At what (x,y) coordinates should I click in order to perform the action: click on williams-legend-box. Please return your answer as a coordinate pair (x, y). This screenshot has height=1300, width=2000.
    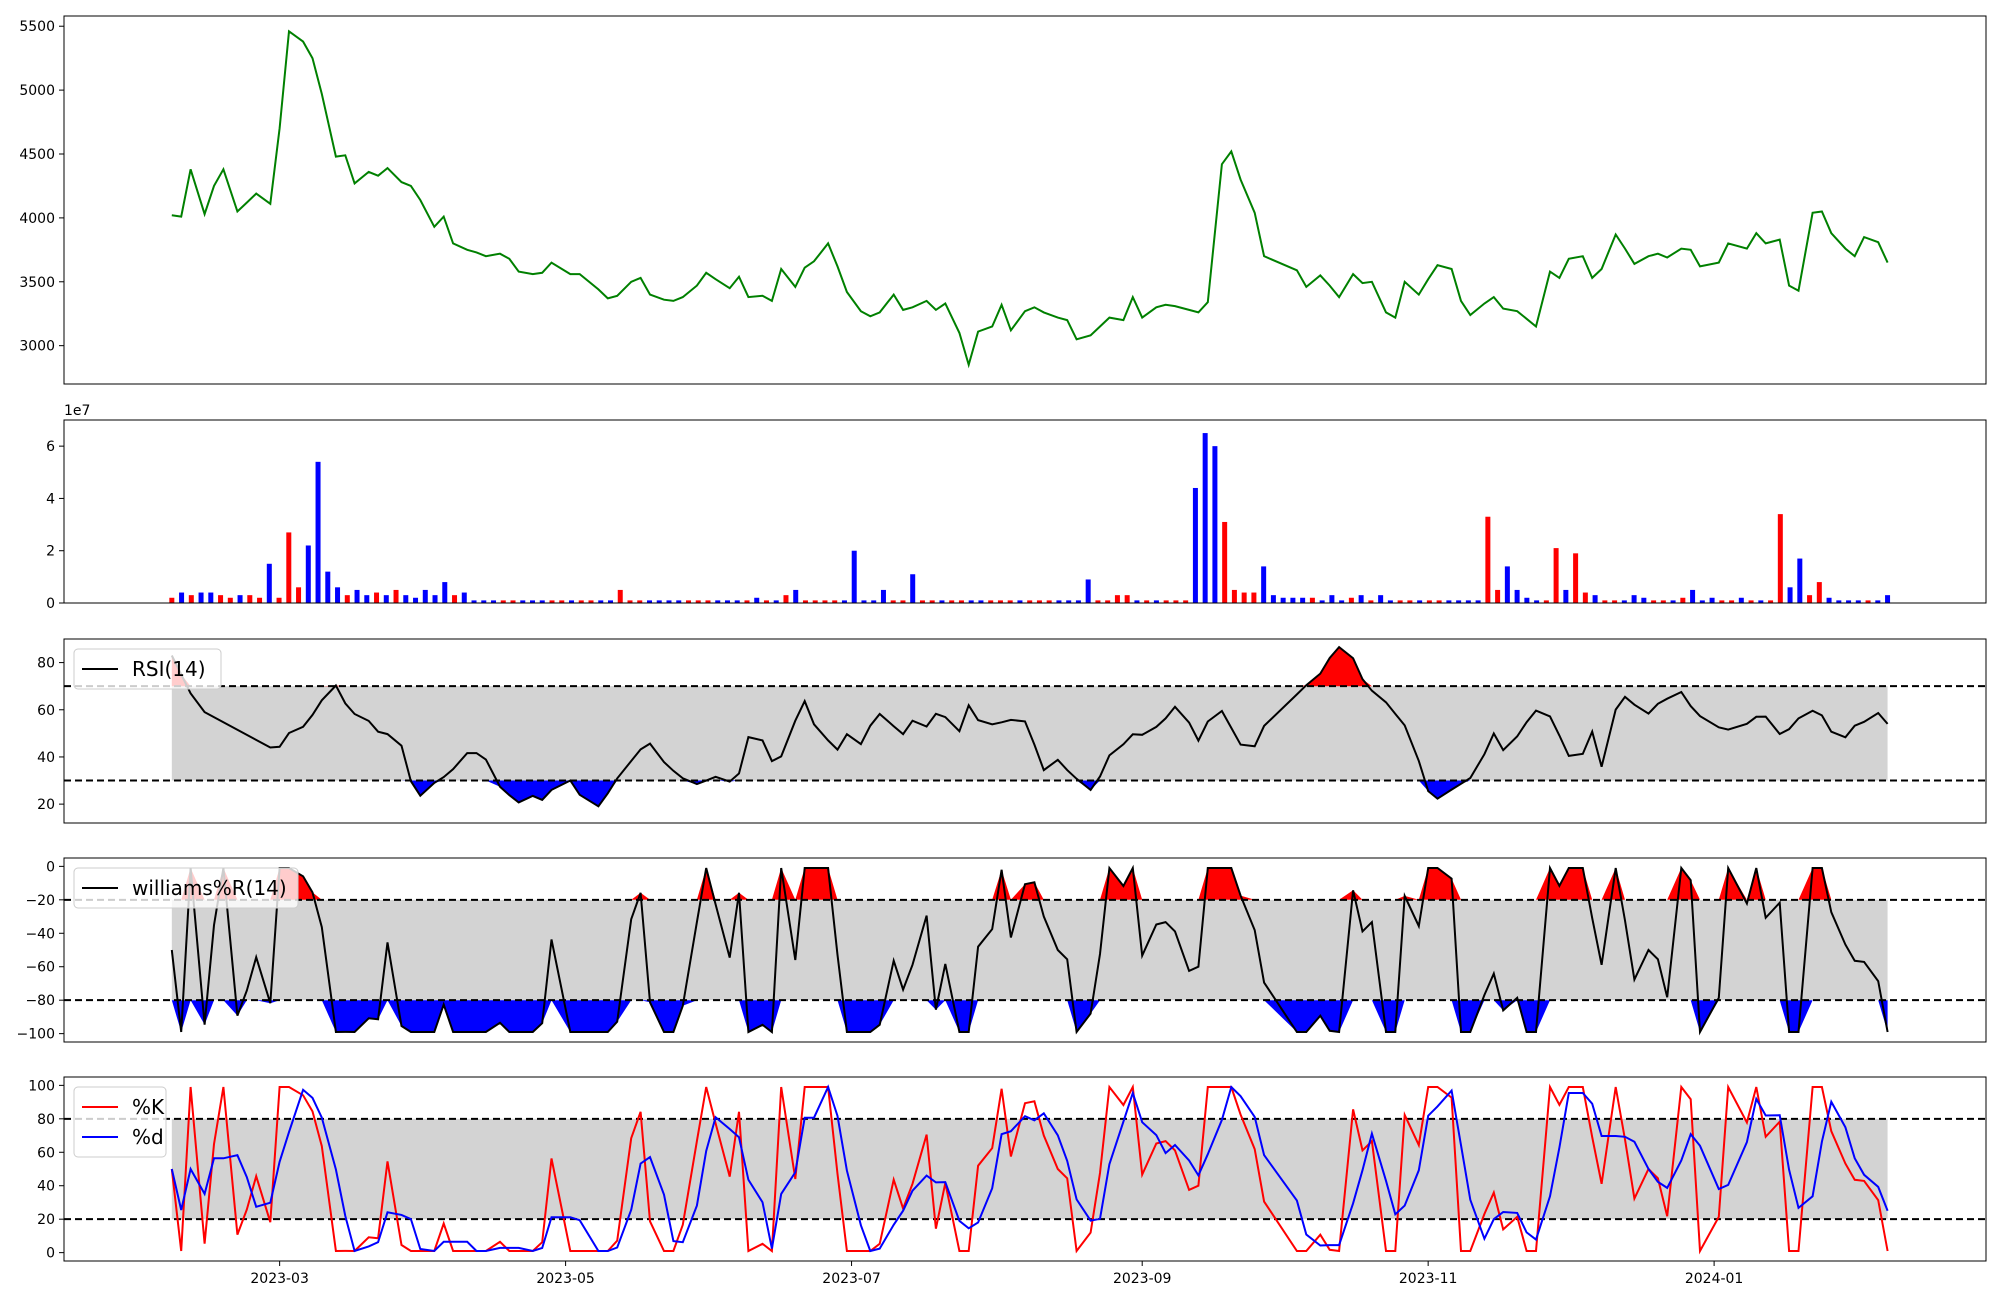
    Looking at the image, I should click on (186, 888).